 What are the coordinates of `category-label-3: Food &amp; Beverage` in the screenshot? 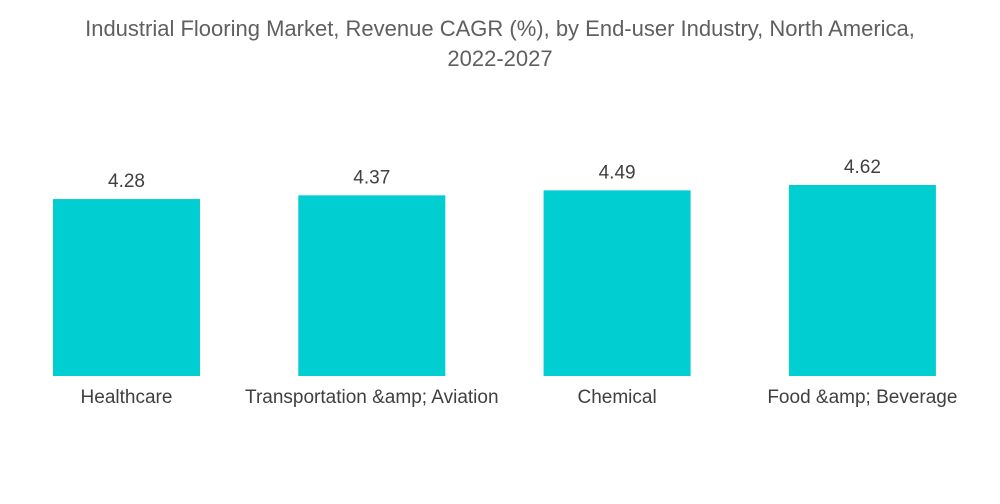 It's located at (862, 397).